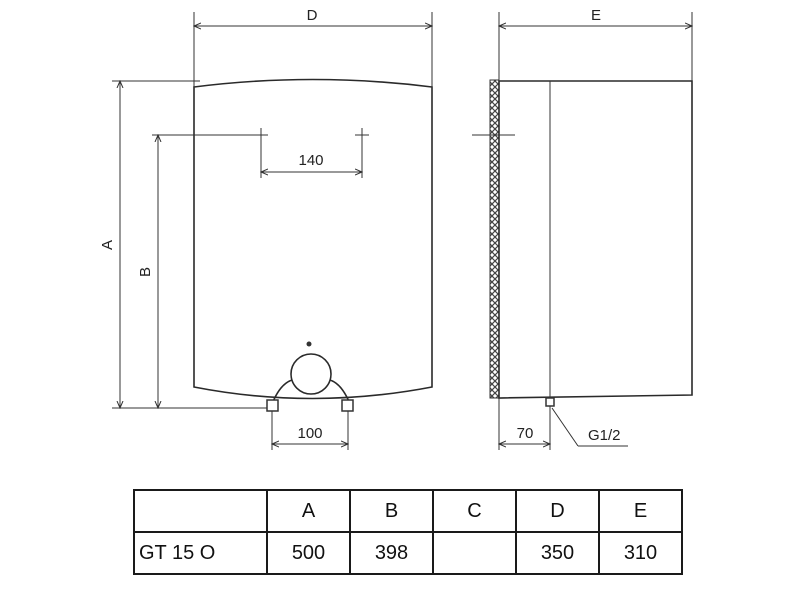  I want to click on dimension-table: A B C D E GT 15 O 500 398 350 310, so click(408, 532).